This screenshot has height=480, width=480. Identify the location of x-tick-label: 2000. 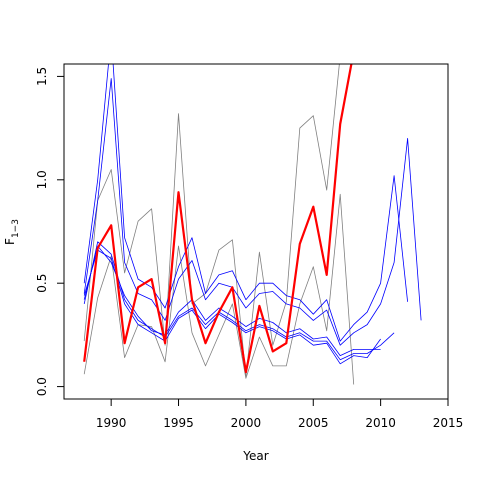
(246, 423).